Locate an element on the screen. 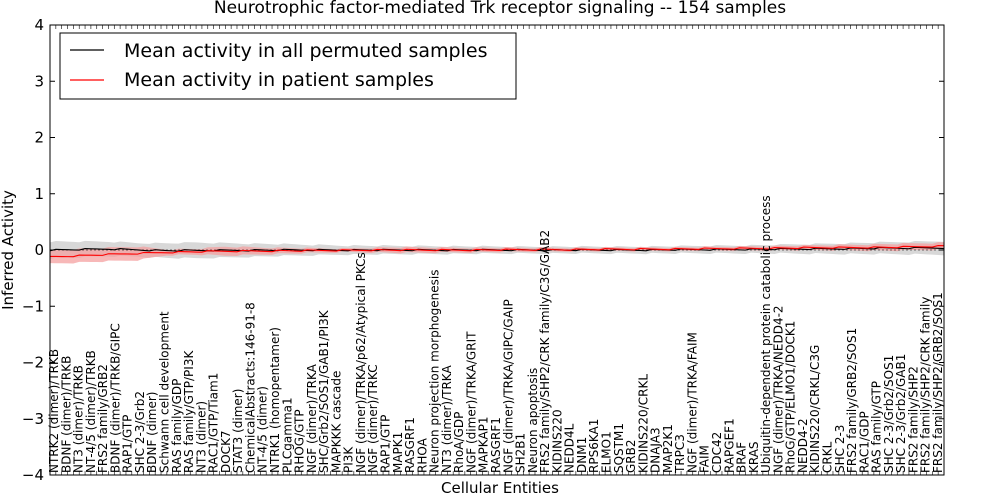 The width and height of the screenshot is (1000, 500). x-tick-label: MAP2K1 is located at coordinates (668, 448).